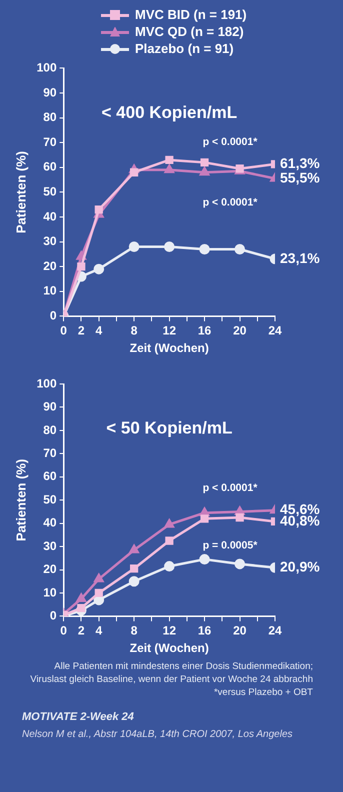 The image size is (343, 792). I want to click on text: Viruslast gleich Baseline, wenn der Patient vor Woche 24 abbrachh, so click(171, 679).